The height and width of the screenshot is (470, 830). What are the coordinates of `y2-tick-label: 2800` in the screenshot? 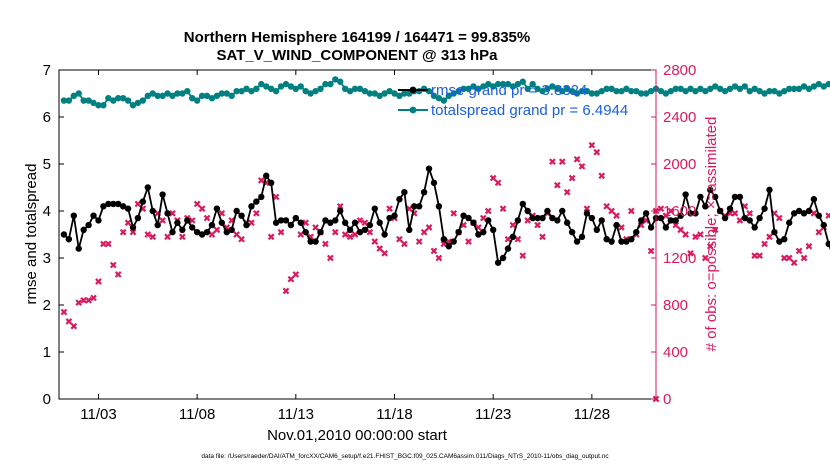 It's located at (679, 70).